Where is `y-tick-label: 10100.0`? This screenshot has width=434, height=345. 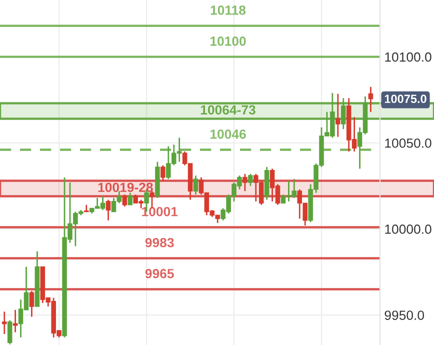 y-tick-label: 10100.0 is located at coordinates (408, 57).